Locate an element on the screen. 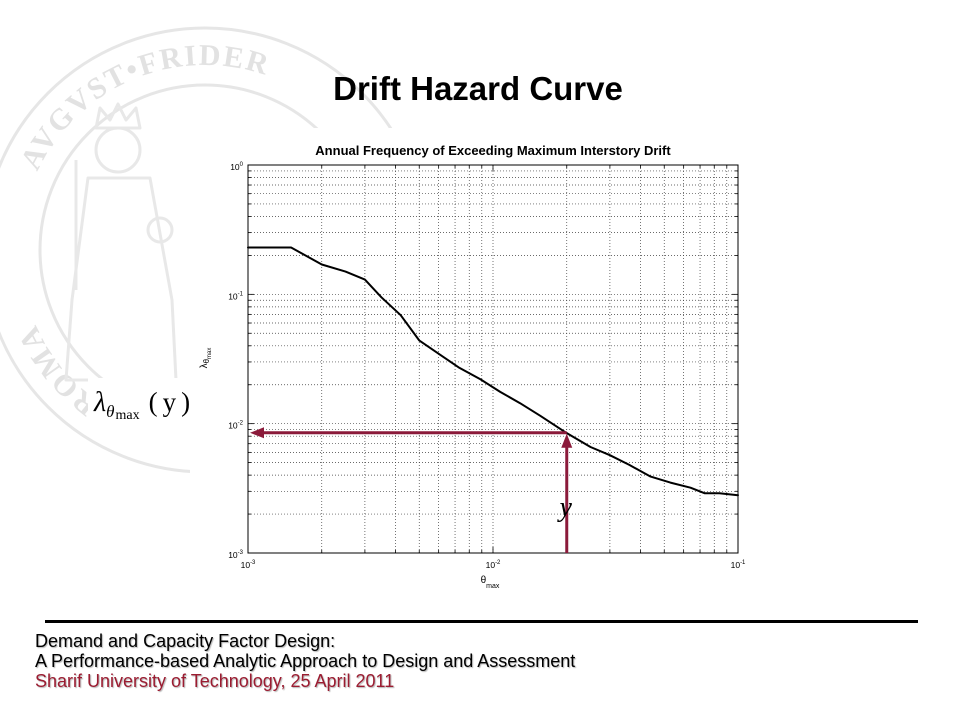 This screenshot has width=960, height=720. footer-line-course: Demand and Capacity Factor Design: is located at coordinates (185, 641).